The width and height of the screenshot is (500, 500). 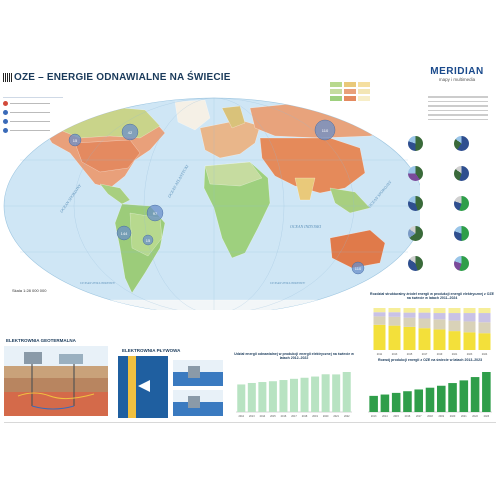 I want to click on bubble-brazil, so click(x=155, y=213).